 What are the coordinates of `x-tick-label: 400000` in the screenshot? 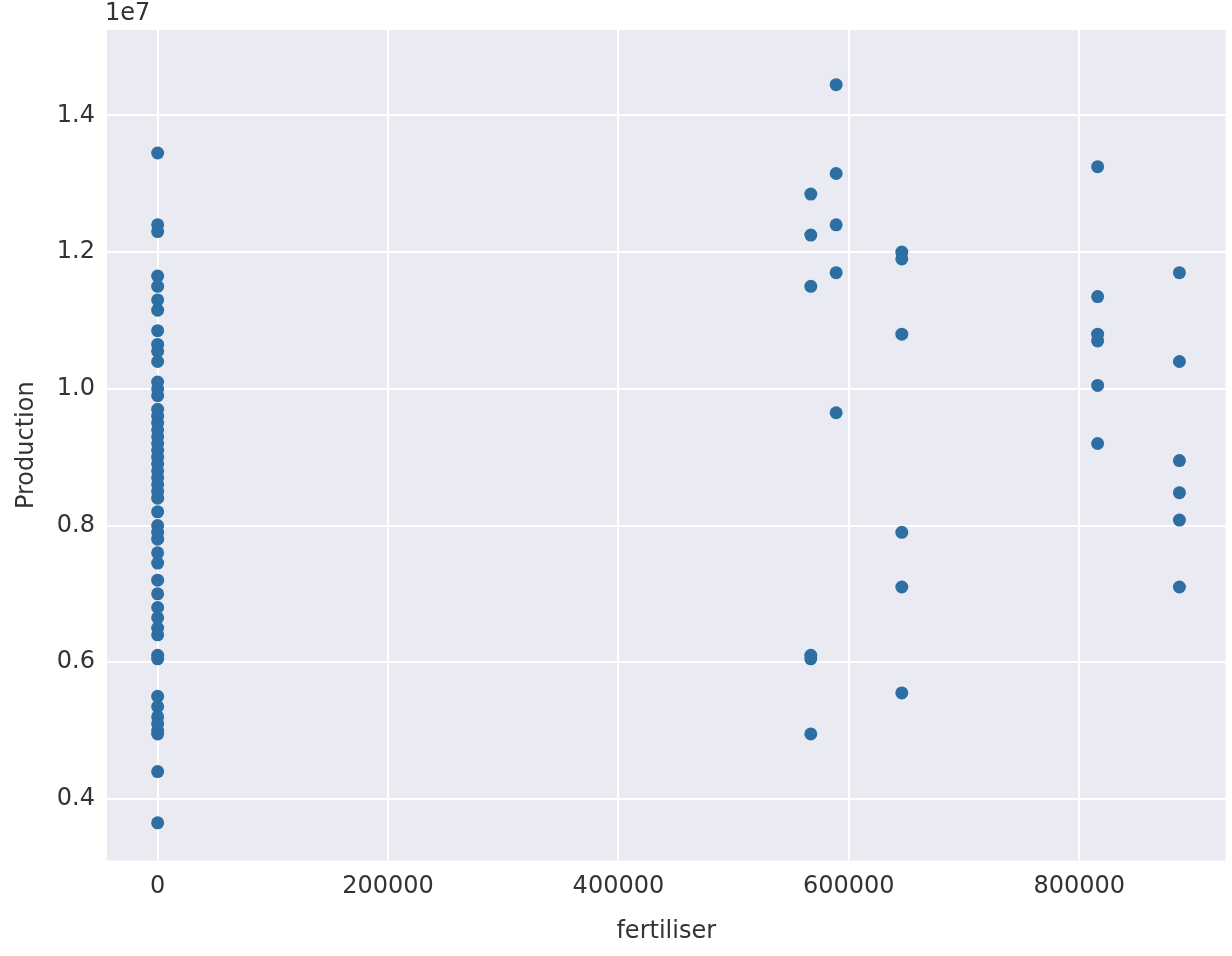 It's located at (618, 885).